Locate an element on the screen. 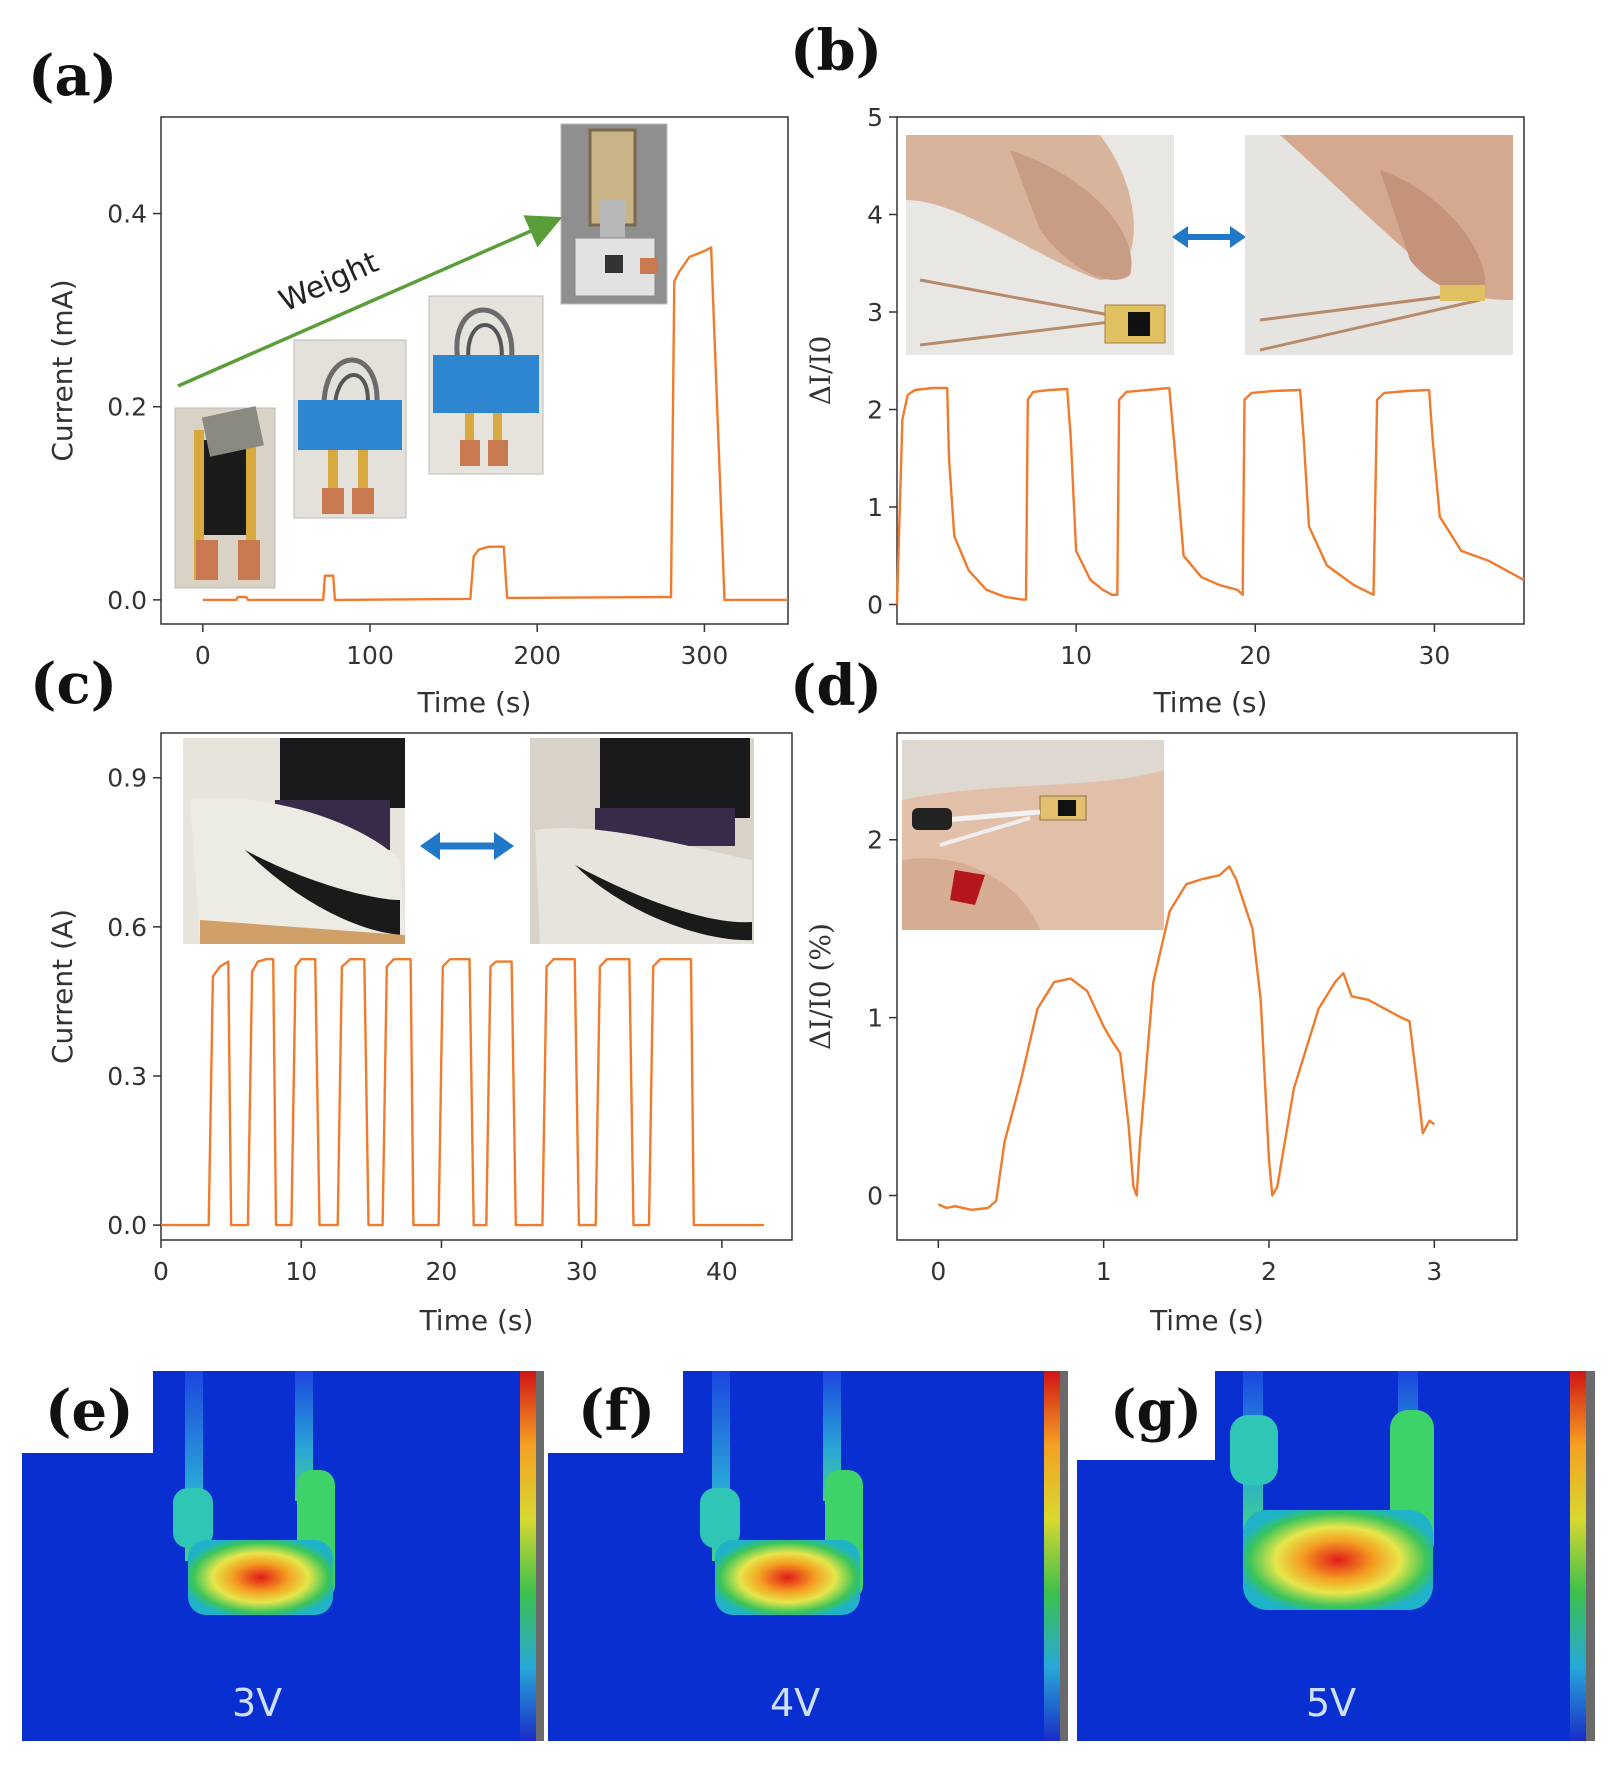 Image resolution: width=1621 pixels, height=1773 pixels. panel-g-label: (g) is located at coordinates (1156, 1411).